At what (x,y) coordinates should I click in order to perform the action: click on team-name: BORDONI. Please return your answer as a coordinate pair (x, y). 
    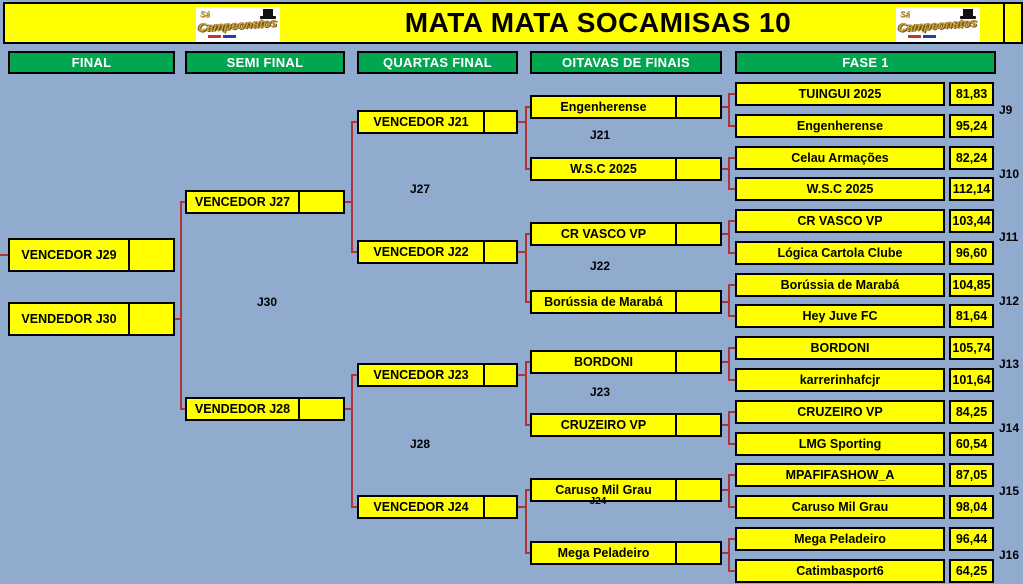
    Looking at the image, I should click on (604, 362).